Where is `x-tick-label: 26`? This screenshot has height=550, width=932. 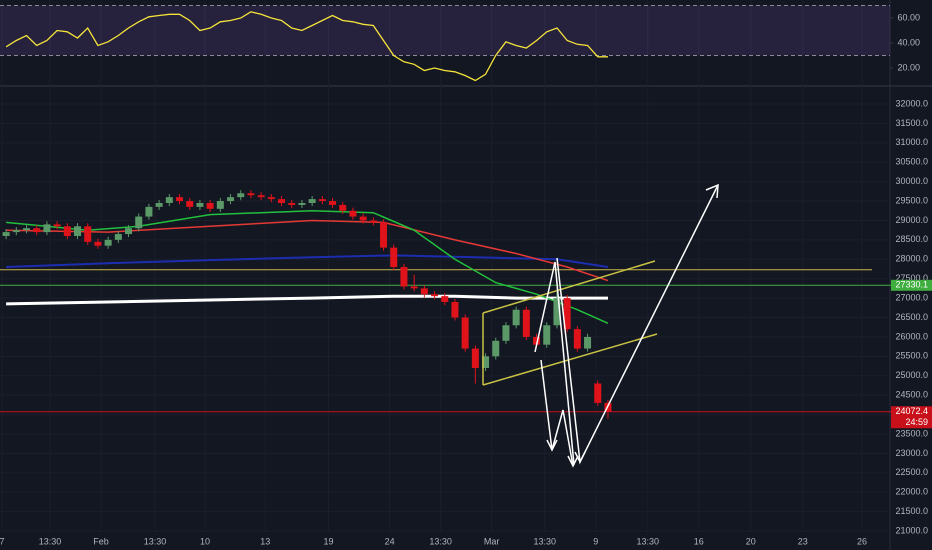 x-tick-label: 26 is located at coordinates (862, 541).